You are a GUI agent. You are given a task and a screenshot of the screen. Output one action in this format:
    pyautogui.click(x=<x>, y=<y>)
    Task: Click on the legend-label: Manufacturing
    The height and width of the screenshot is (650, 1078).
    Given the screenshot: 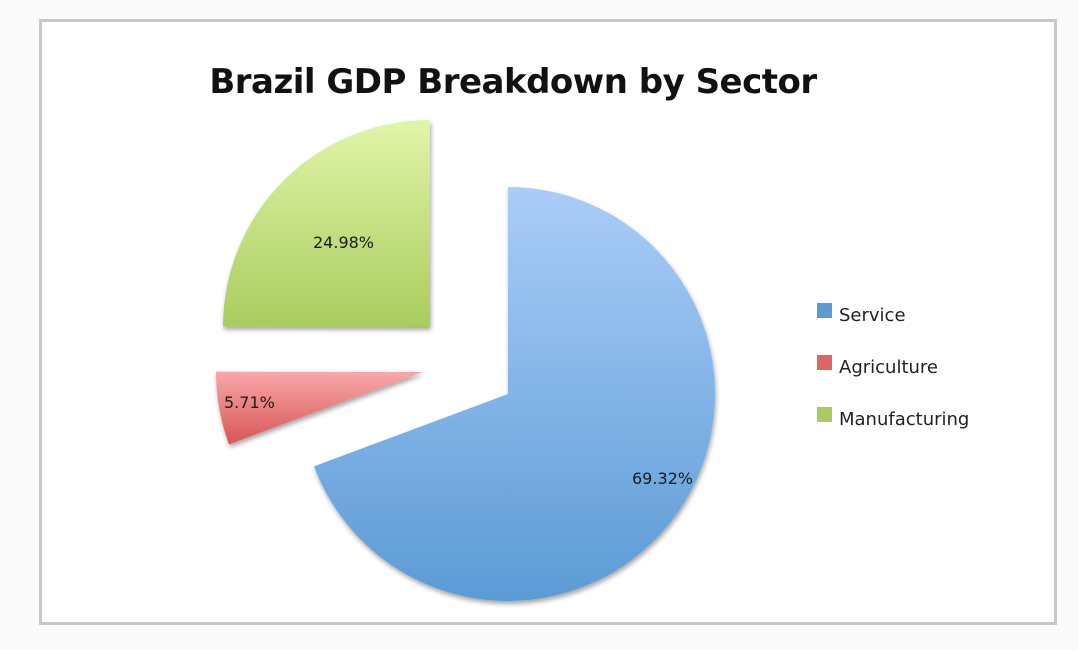 What is the action you would take?
    pyautogui.click(x=904, y=419)
    